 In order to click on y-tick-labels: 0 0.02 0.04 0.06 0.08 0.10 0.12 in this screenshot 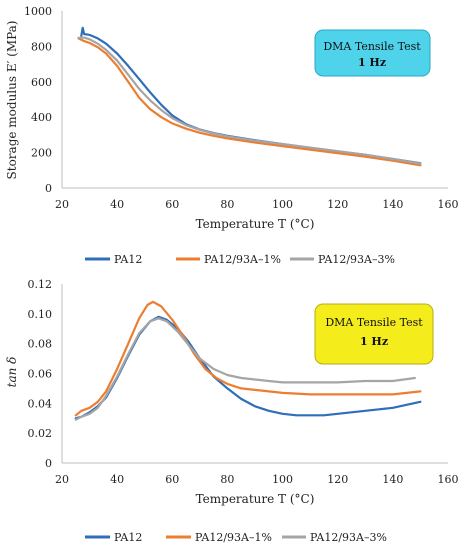, I will do `click(40, 374)`.